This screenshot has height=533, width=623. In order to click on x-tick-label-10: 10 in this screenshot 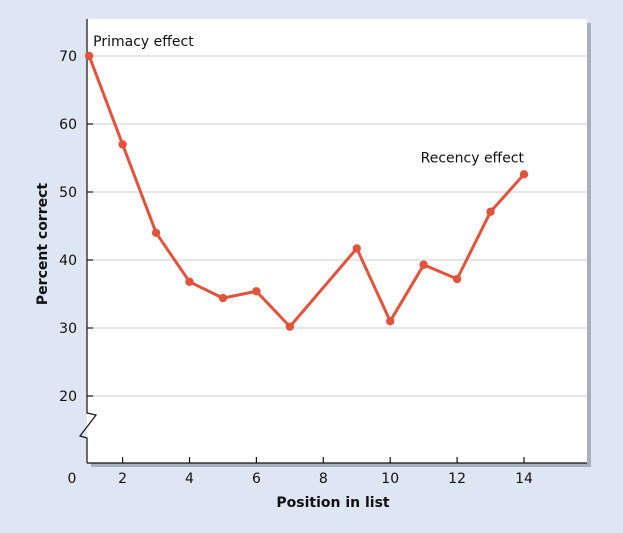, I will do `click(390, 479)`.